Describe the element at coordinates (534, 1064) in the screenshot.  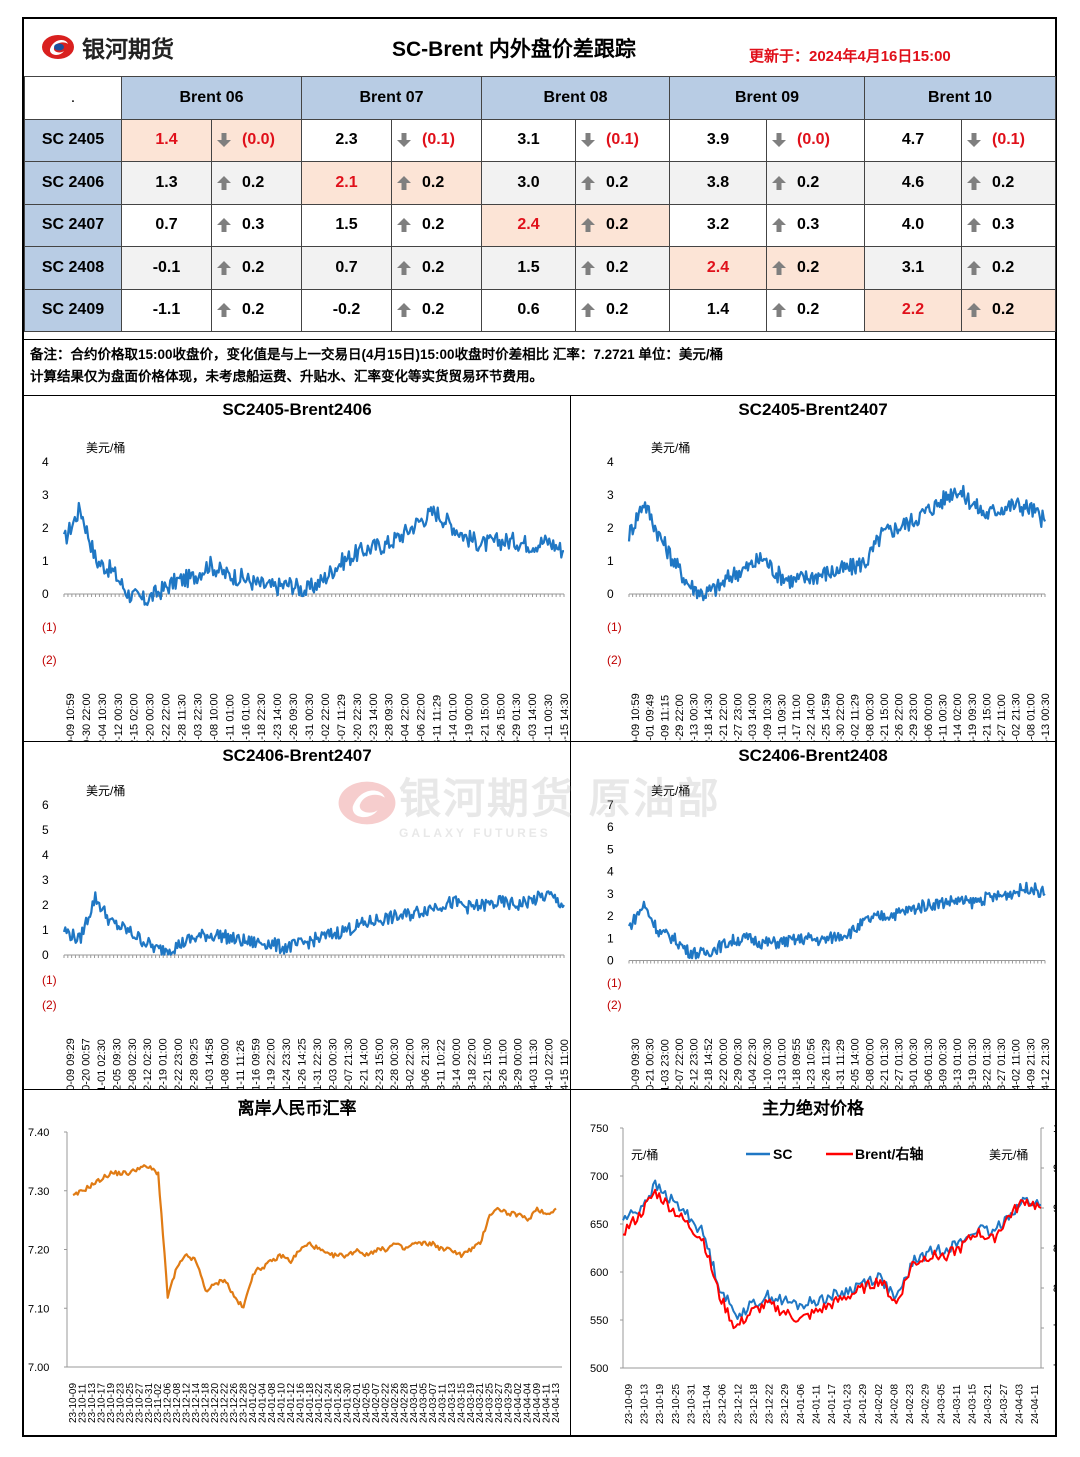
I see `x-tick-label: 04-03 11:30` at that location.